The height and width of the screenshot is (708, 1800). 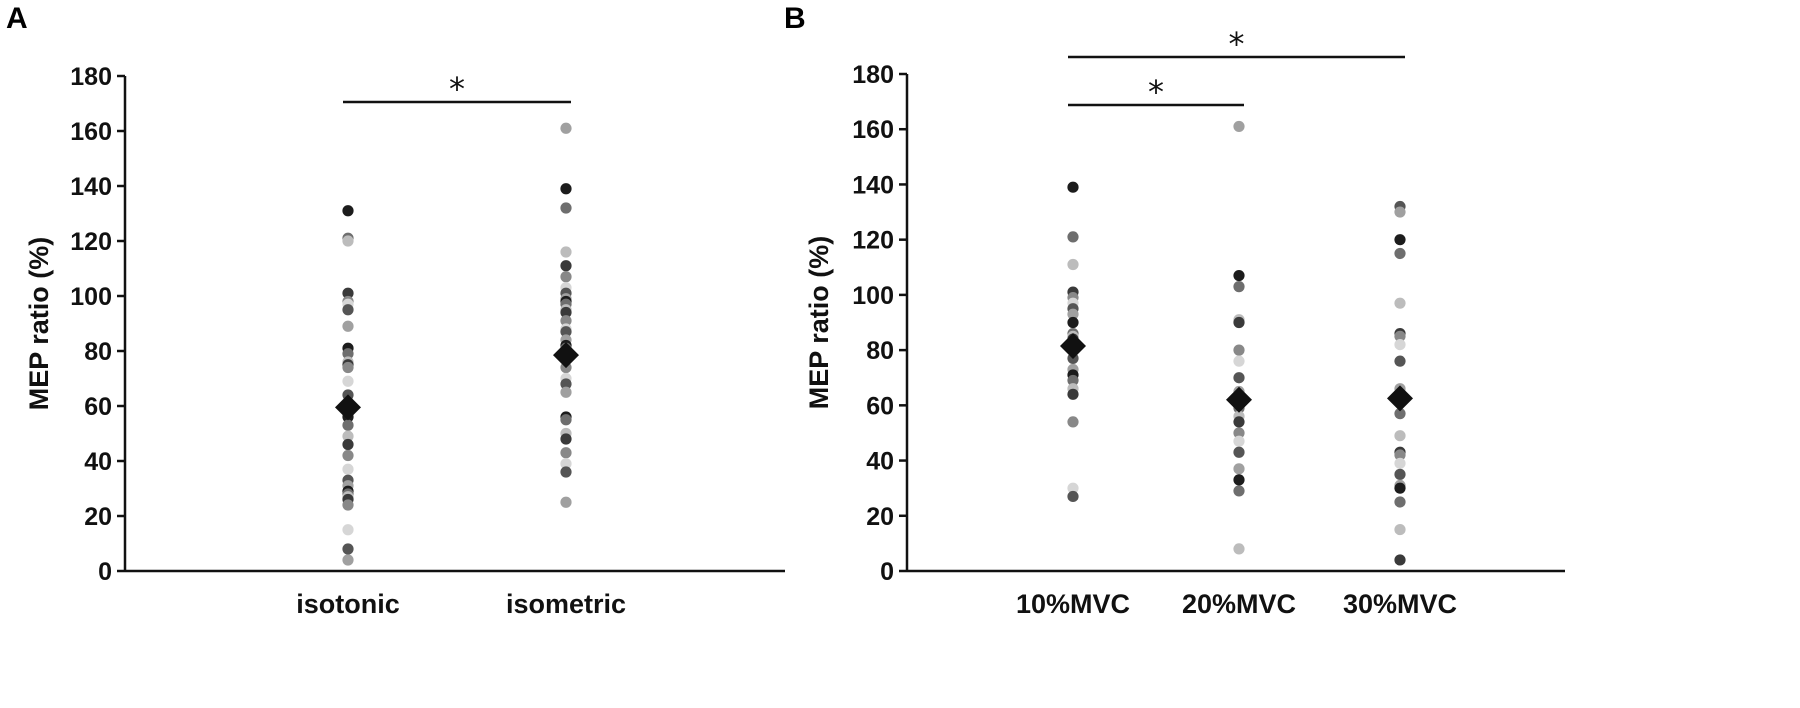 What do you see at coordinates (91, 242) in the screenshot?
I see `y-tick-label: 120` at bounding box center [91, 242].